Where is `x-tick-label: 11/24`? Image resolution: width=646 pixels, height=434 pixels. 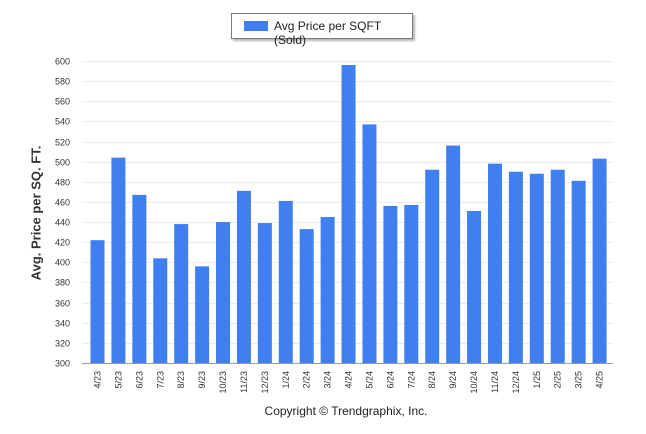
x-tick-label: 11/24 is located at coordinates (495, 382).